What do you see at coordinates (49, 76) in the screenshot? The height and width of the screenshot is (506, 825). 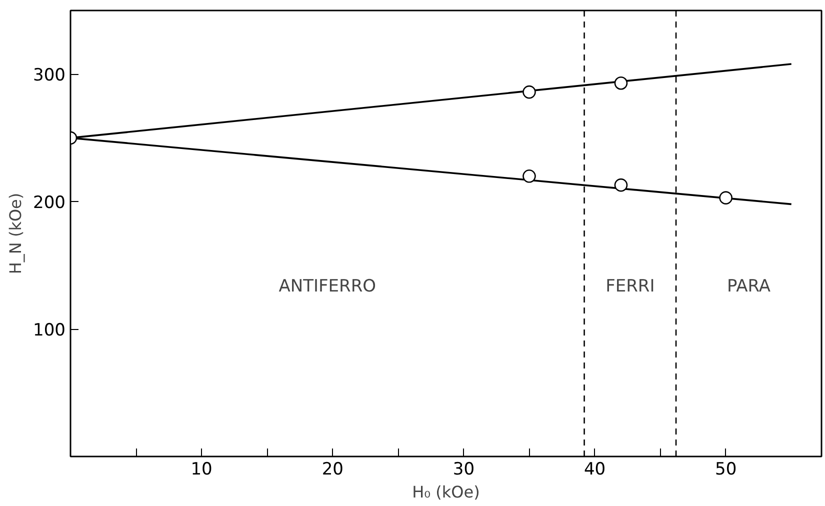 I see `y-tick-label: 300` at bounding box center [49, 76].